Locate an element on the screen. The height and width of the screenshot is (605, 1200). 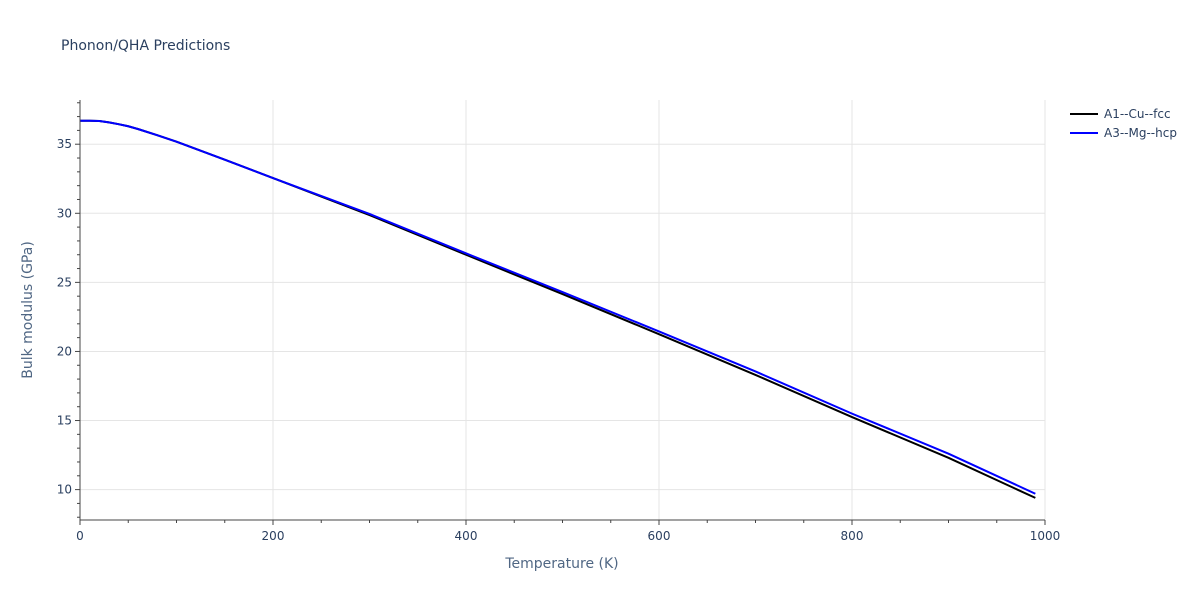
x-tick-label: 800 is located at coordinates (852, 536).